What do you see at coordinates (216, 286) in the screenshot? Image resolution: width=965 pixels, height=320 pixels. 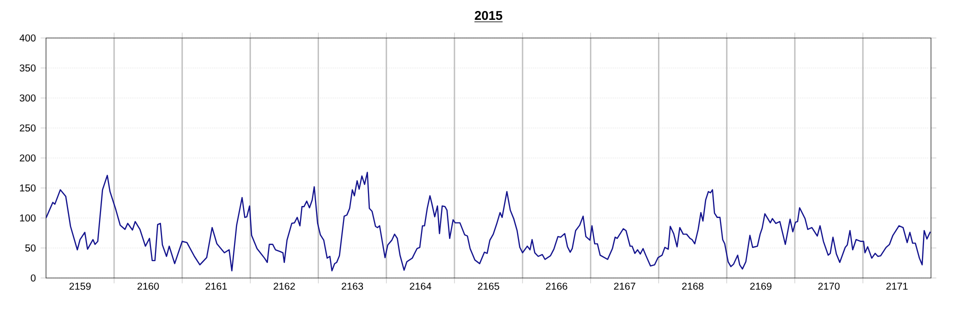 I see `x-tick-label: 2161` at bounding box center [216, 286].